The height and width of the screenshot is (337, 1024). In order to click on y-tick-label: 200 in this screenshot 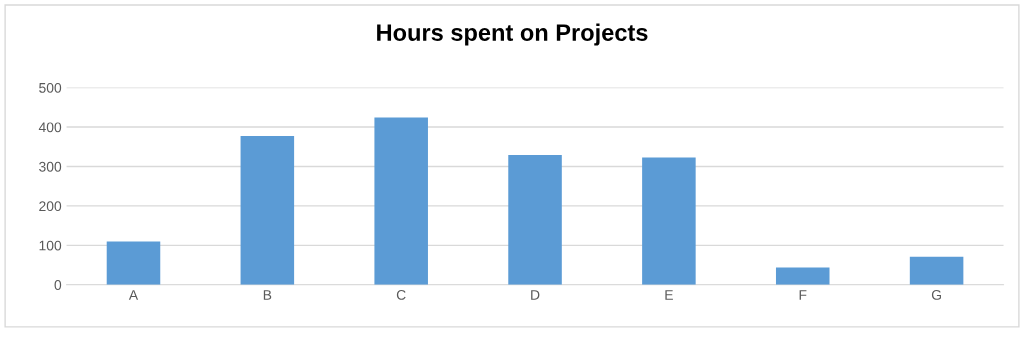, I will do `click(50, 206)`.